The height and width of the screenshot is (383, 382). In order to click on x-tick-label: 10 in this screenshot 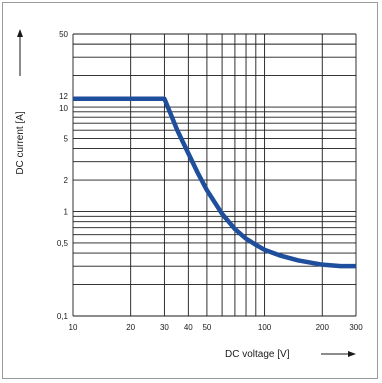, I will do `click(73, 327)`.